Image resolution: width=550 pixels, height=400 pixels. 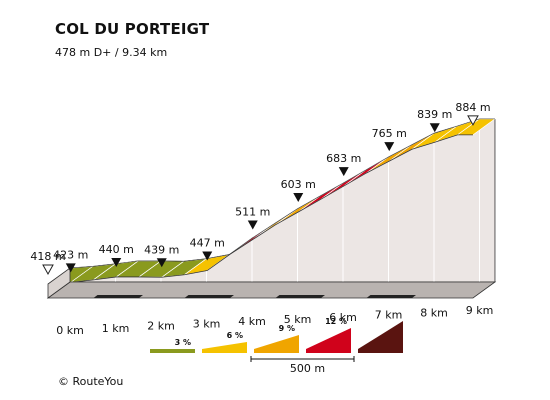 What do you see at coordinates (434, 312) in the screenshot?
I see `km-tick-label: 8 km` at bounding box center [434, 312].